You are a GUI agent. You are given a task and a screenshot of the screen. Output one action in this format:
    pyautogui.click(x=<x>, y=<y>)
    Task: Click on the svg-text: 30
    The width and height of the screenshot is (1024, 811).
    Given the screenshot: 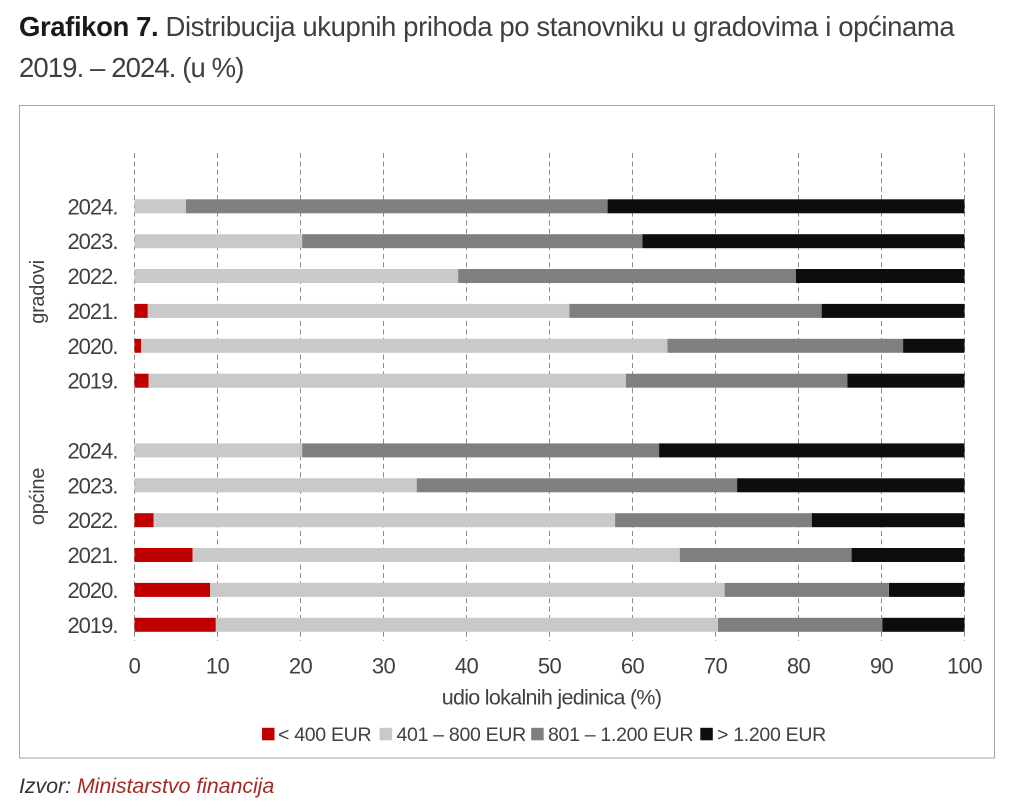 What is the action you would take?
    pyautogui.click(x=384, y=666)
    